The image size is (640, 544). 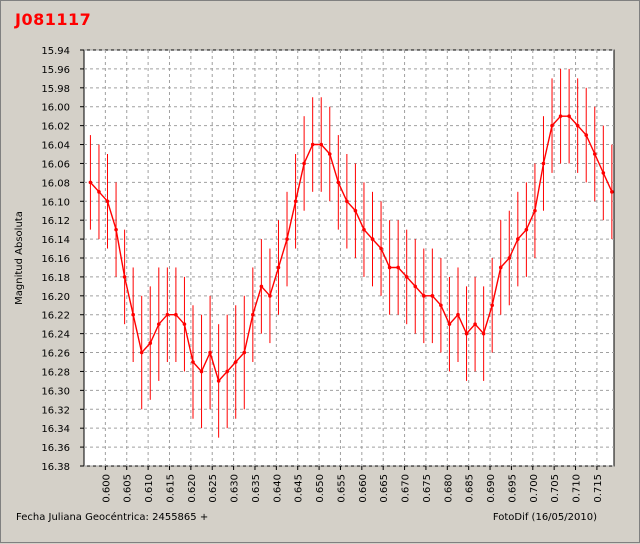 What do you see at coordinates (384, 488) in the screenshot?
I see `x-tick-label: 0.665` at bounding box center [384, 488].